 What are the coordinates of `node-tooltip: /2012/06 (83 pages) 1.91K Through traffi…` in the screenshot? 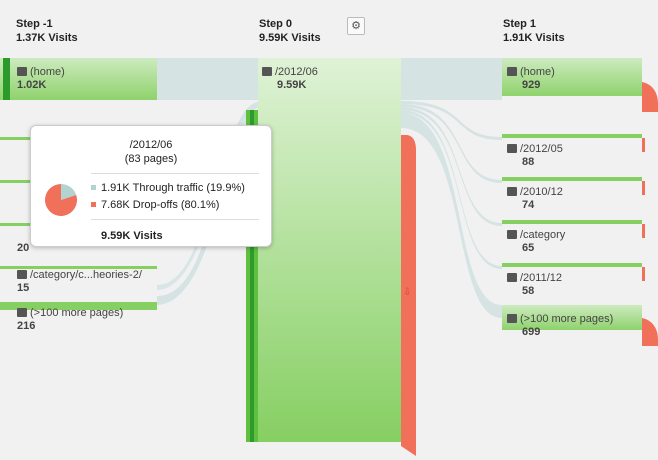 It's located at (151, 186).